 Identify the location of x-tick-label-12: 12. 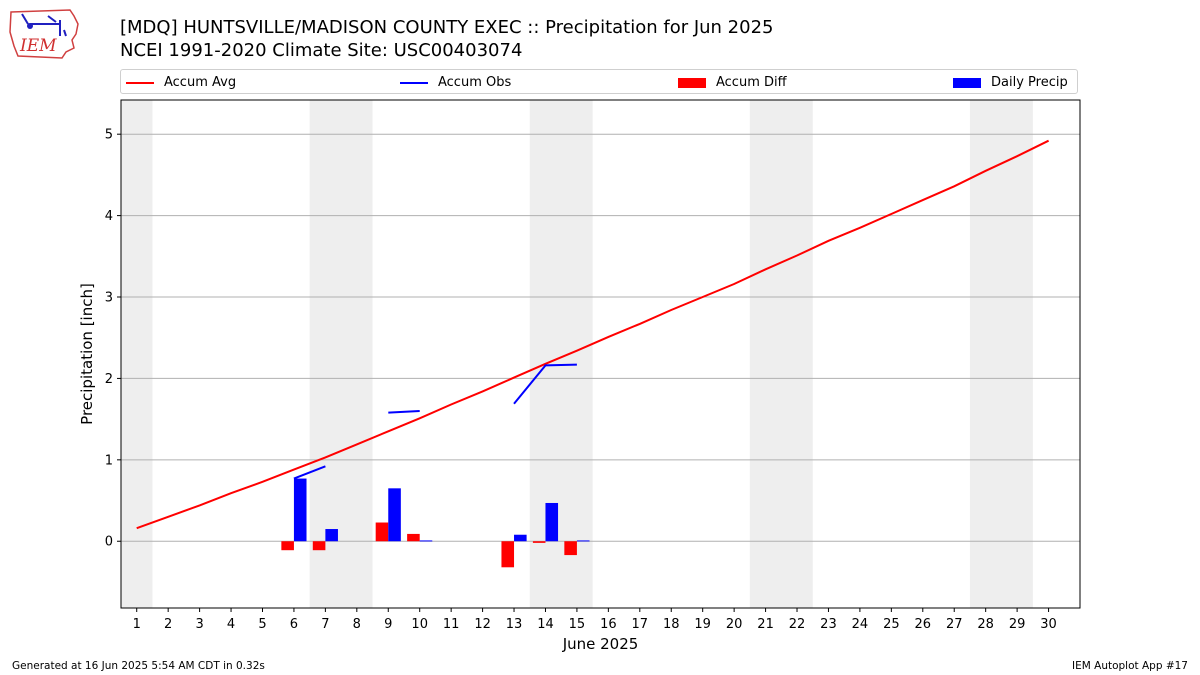
(482, 624).